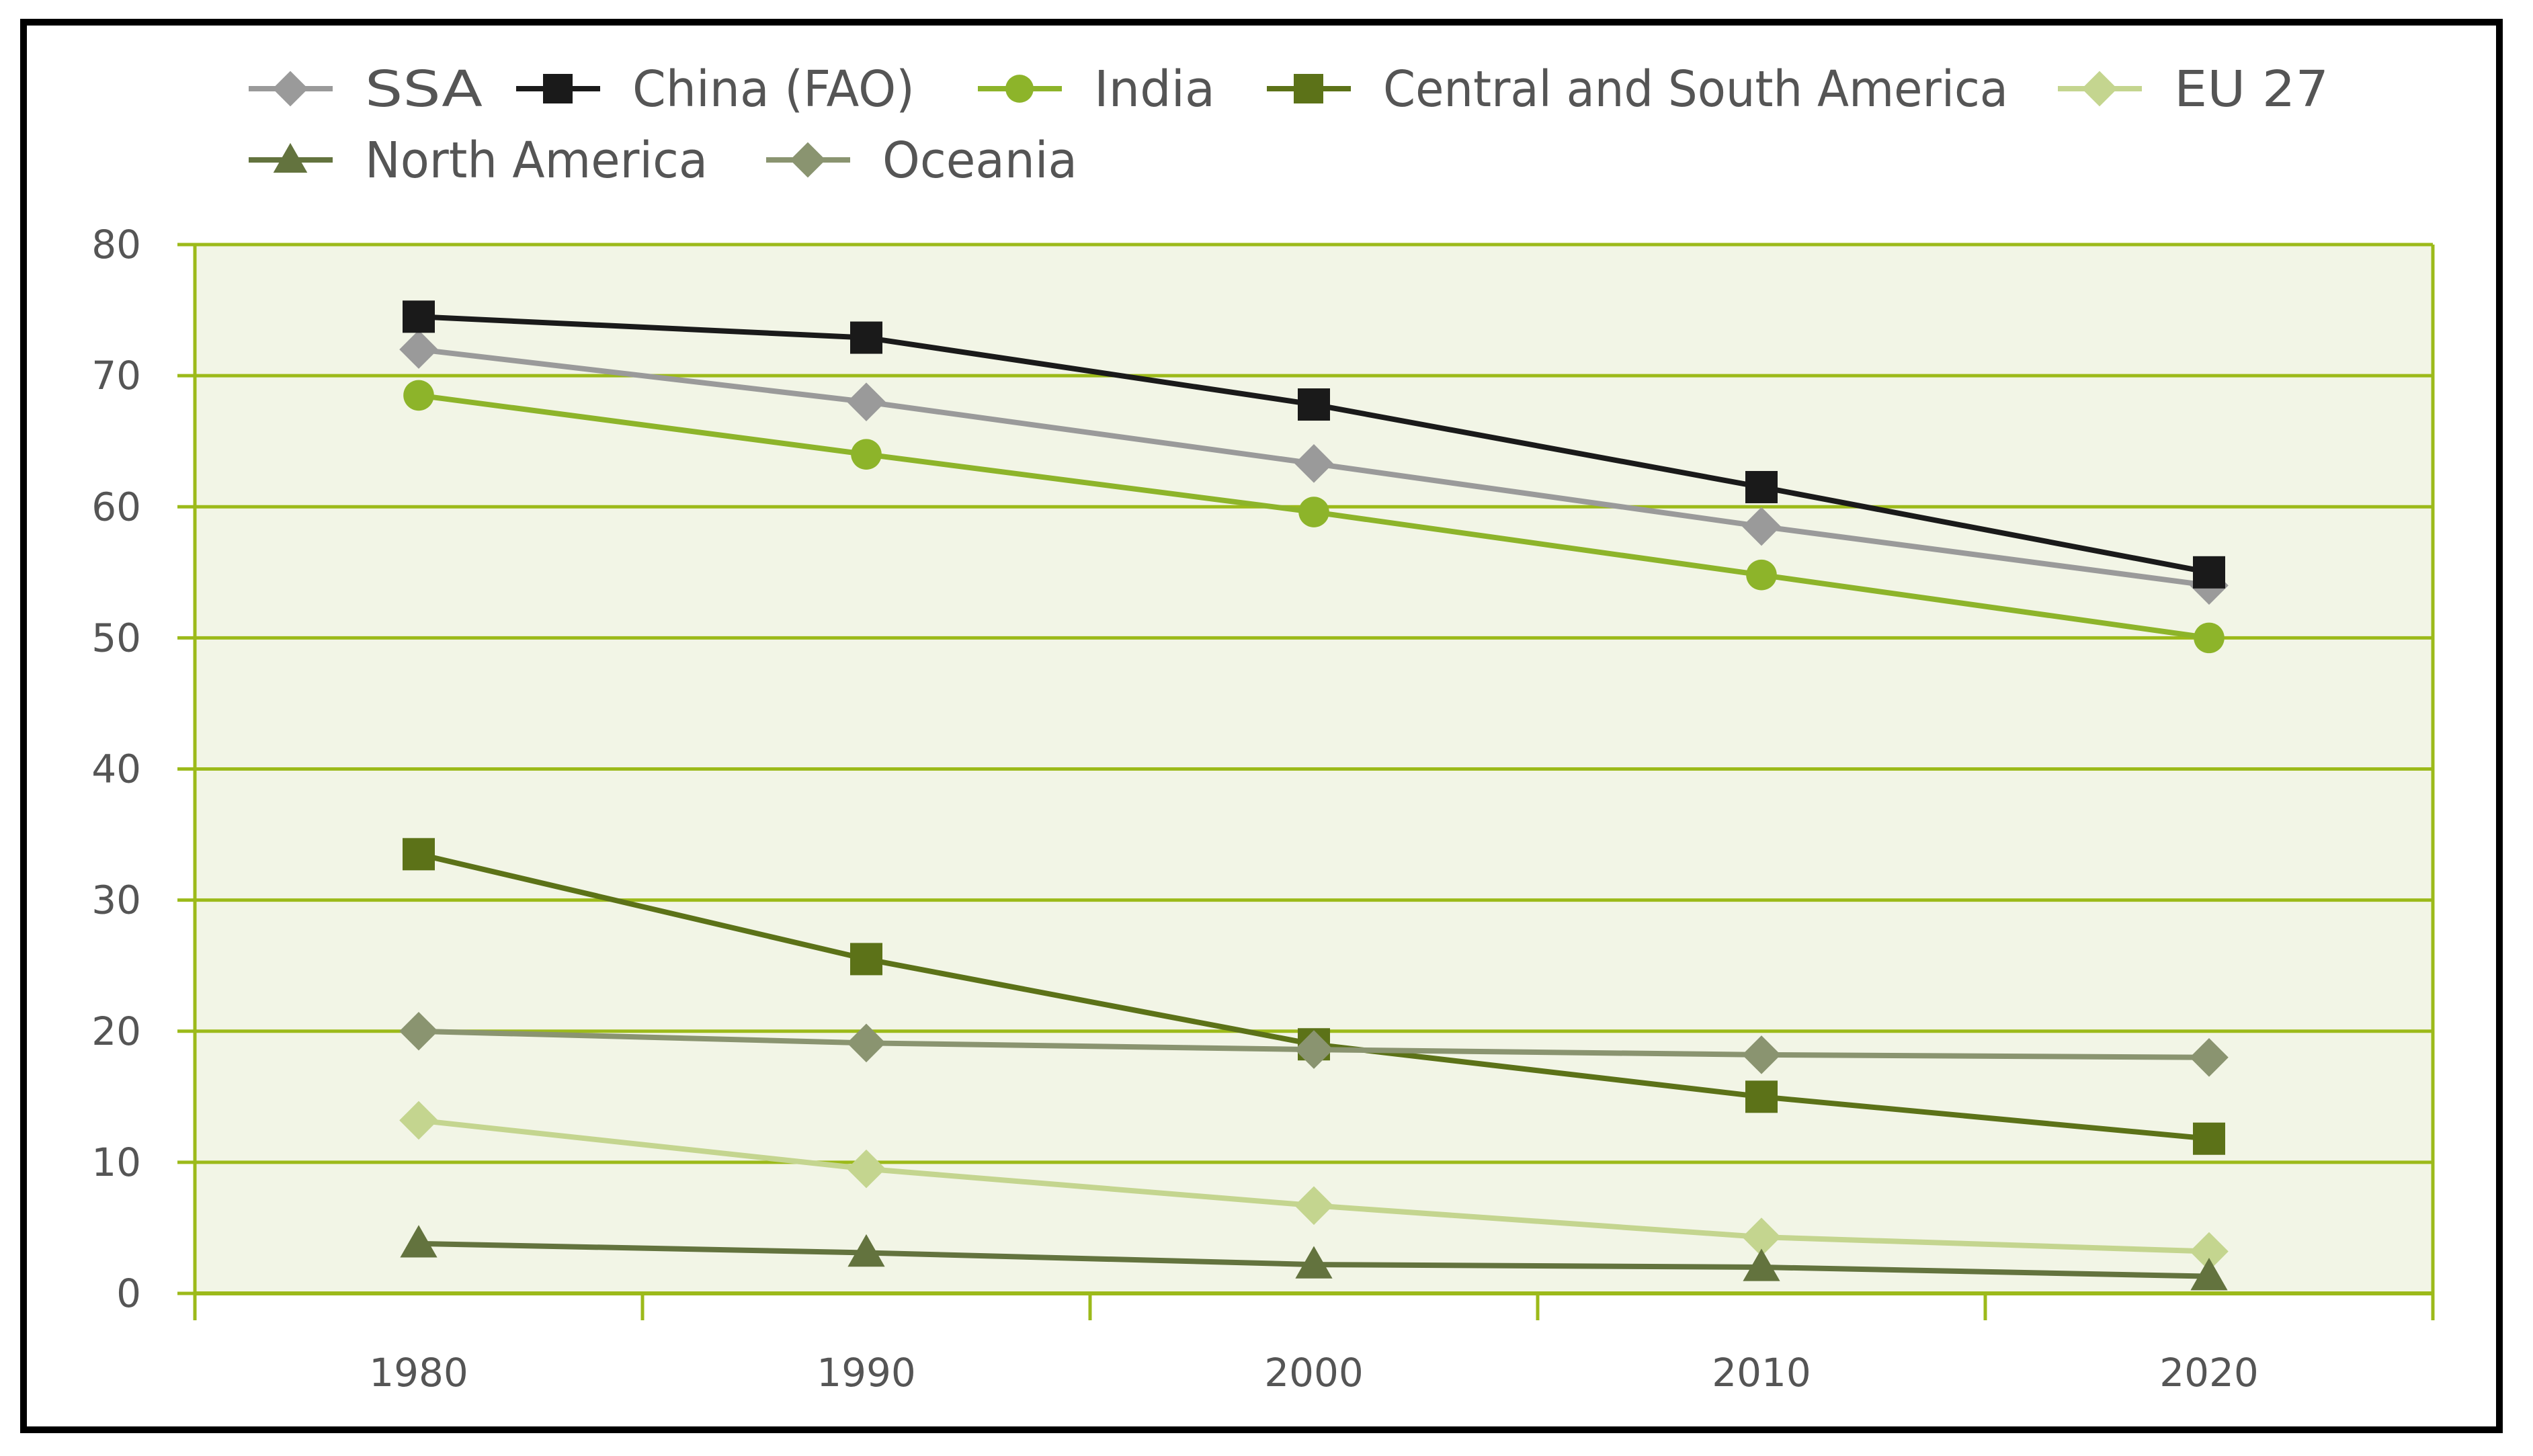 Image resolution: width=2533 pixels, height=1456 pixels. I want to click on data-point-north-america-2020, so click(2209, 1274).